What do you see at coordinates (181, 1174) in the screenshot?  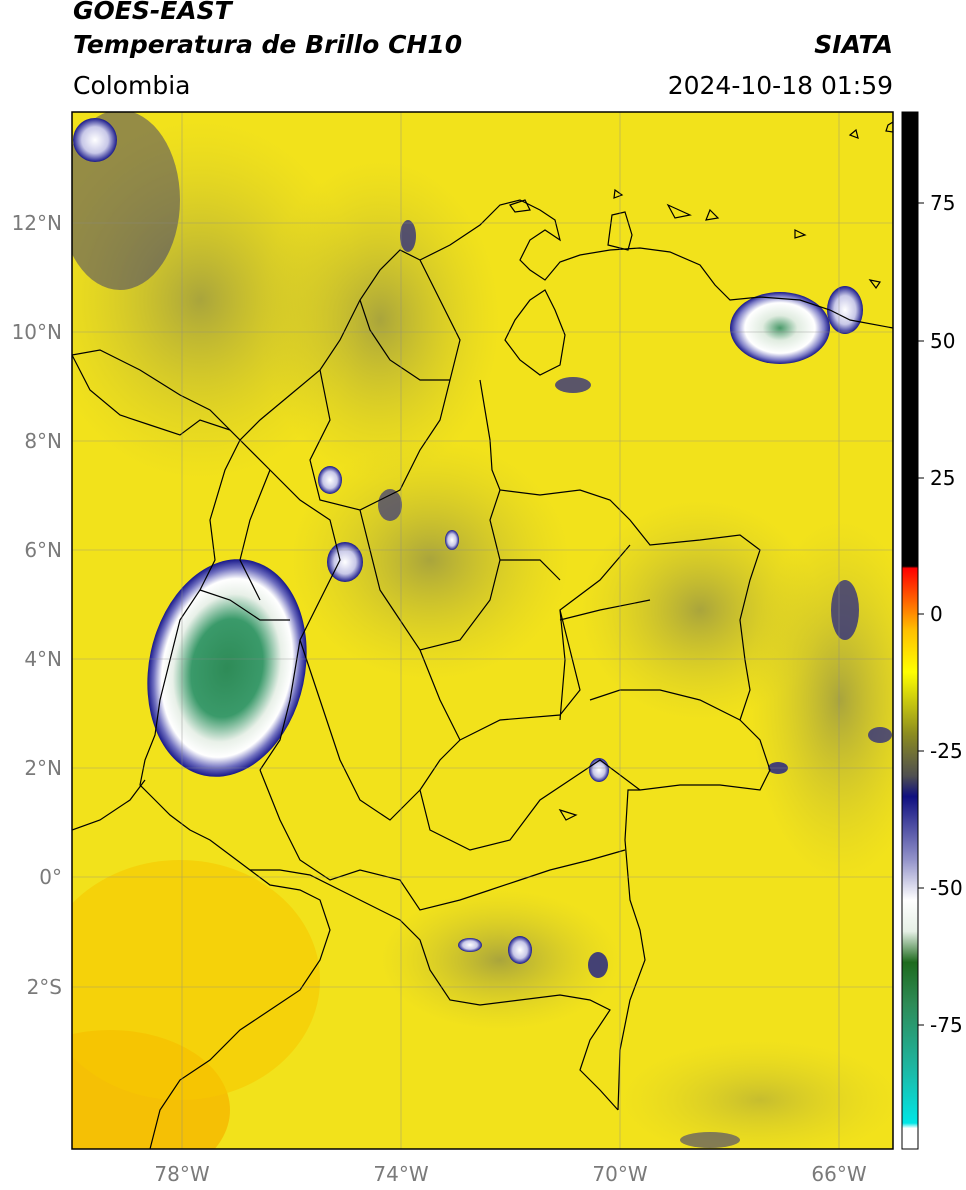 I see `lon-label: 78°W` at bounding box center [181, 1174].